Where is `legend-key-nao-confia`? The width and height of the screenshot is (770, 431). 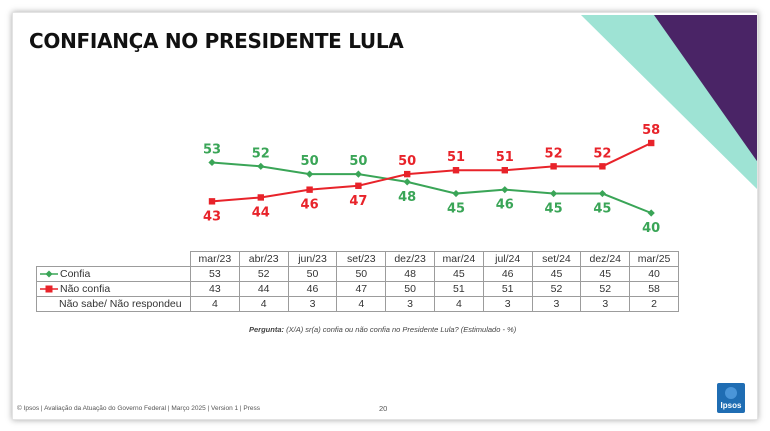
legend-key-nao-confia is located at coordinates (49, 289).